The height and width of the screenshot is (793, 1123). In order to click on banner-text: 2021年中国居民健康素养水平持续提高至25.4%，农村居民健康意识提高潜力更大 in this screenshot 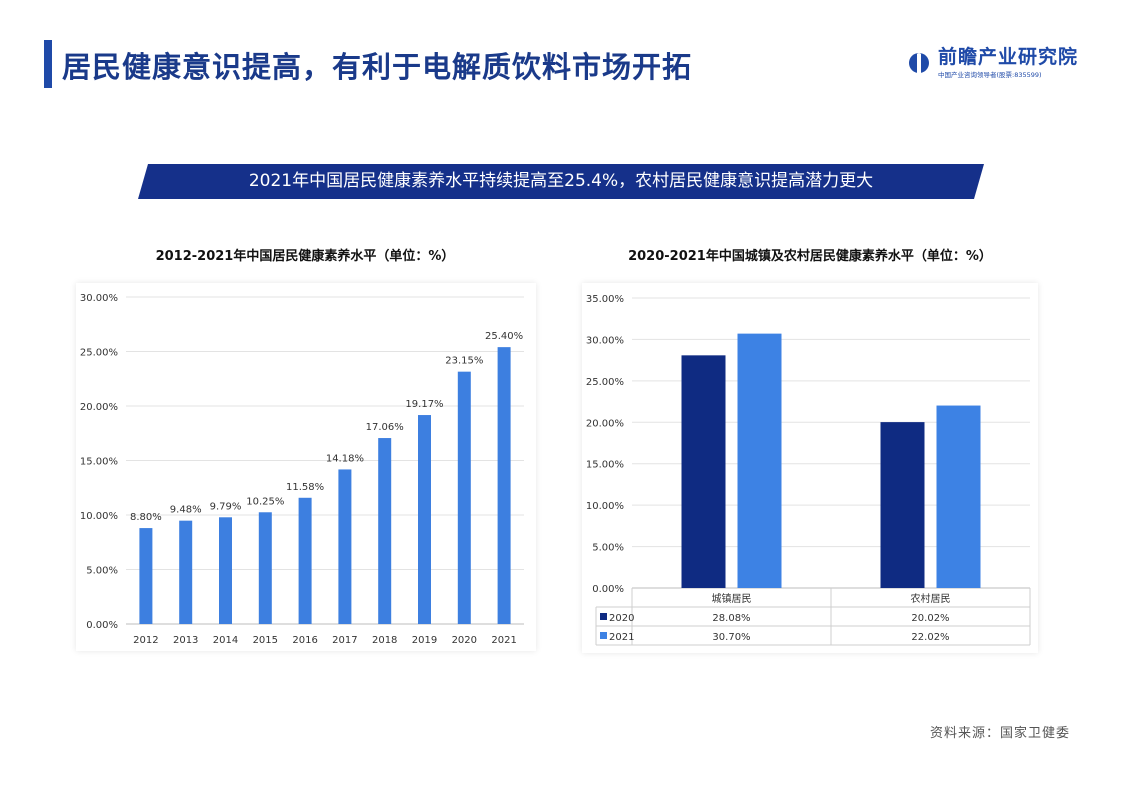, I will do `click(561, 181)`.